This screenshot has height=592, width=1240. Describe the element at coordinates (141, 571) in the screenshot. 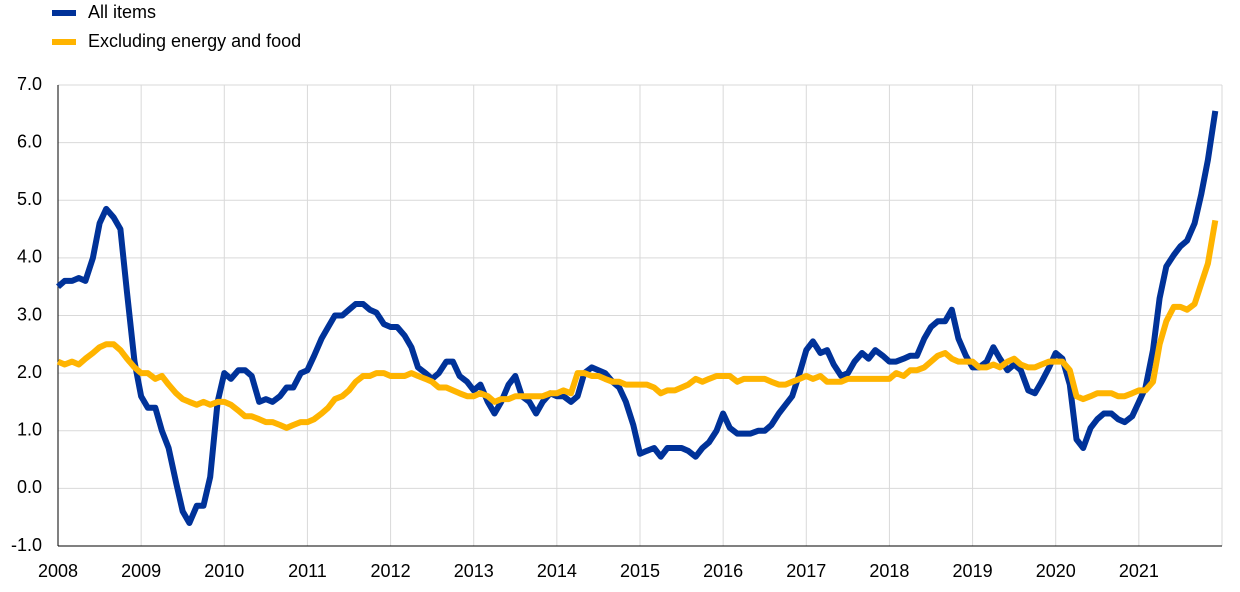

I see `x-tick-label: 2009` at that location.